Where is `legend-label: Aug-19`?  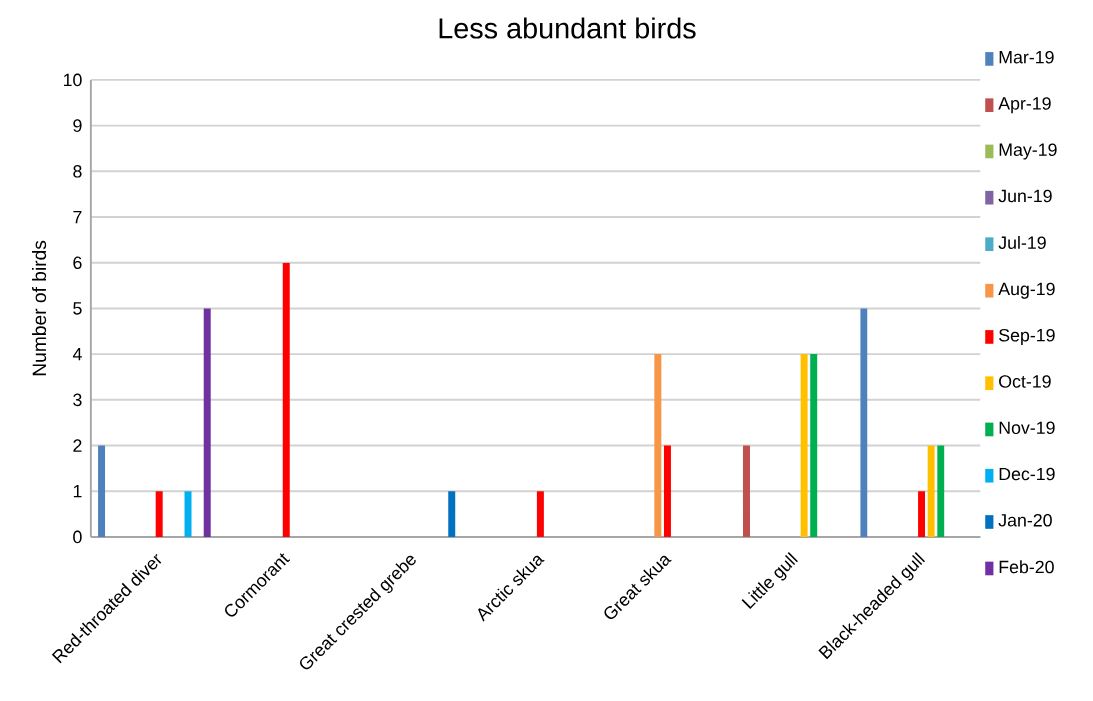
legend-label: Aug-19 is located at coordinates (1026, 290).